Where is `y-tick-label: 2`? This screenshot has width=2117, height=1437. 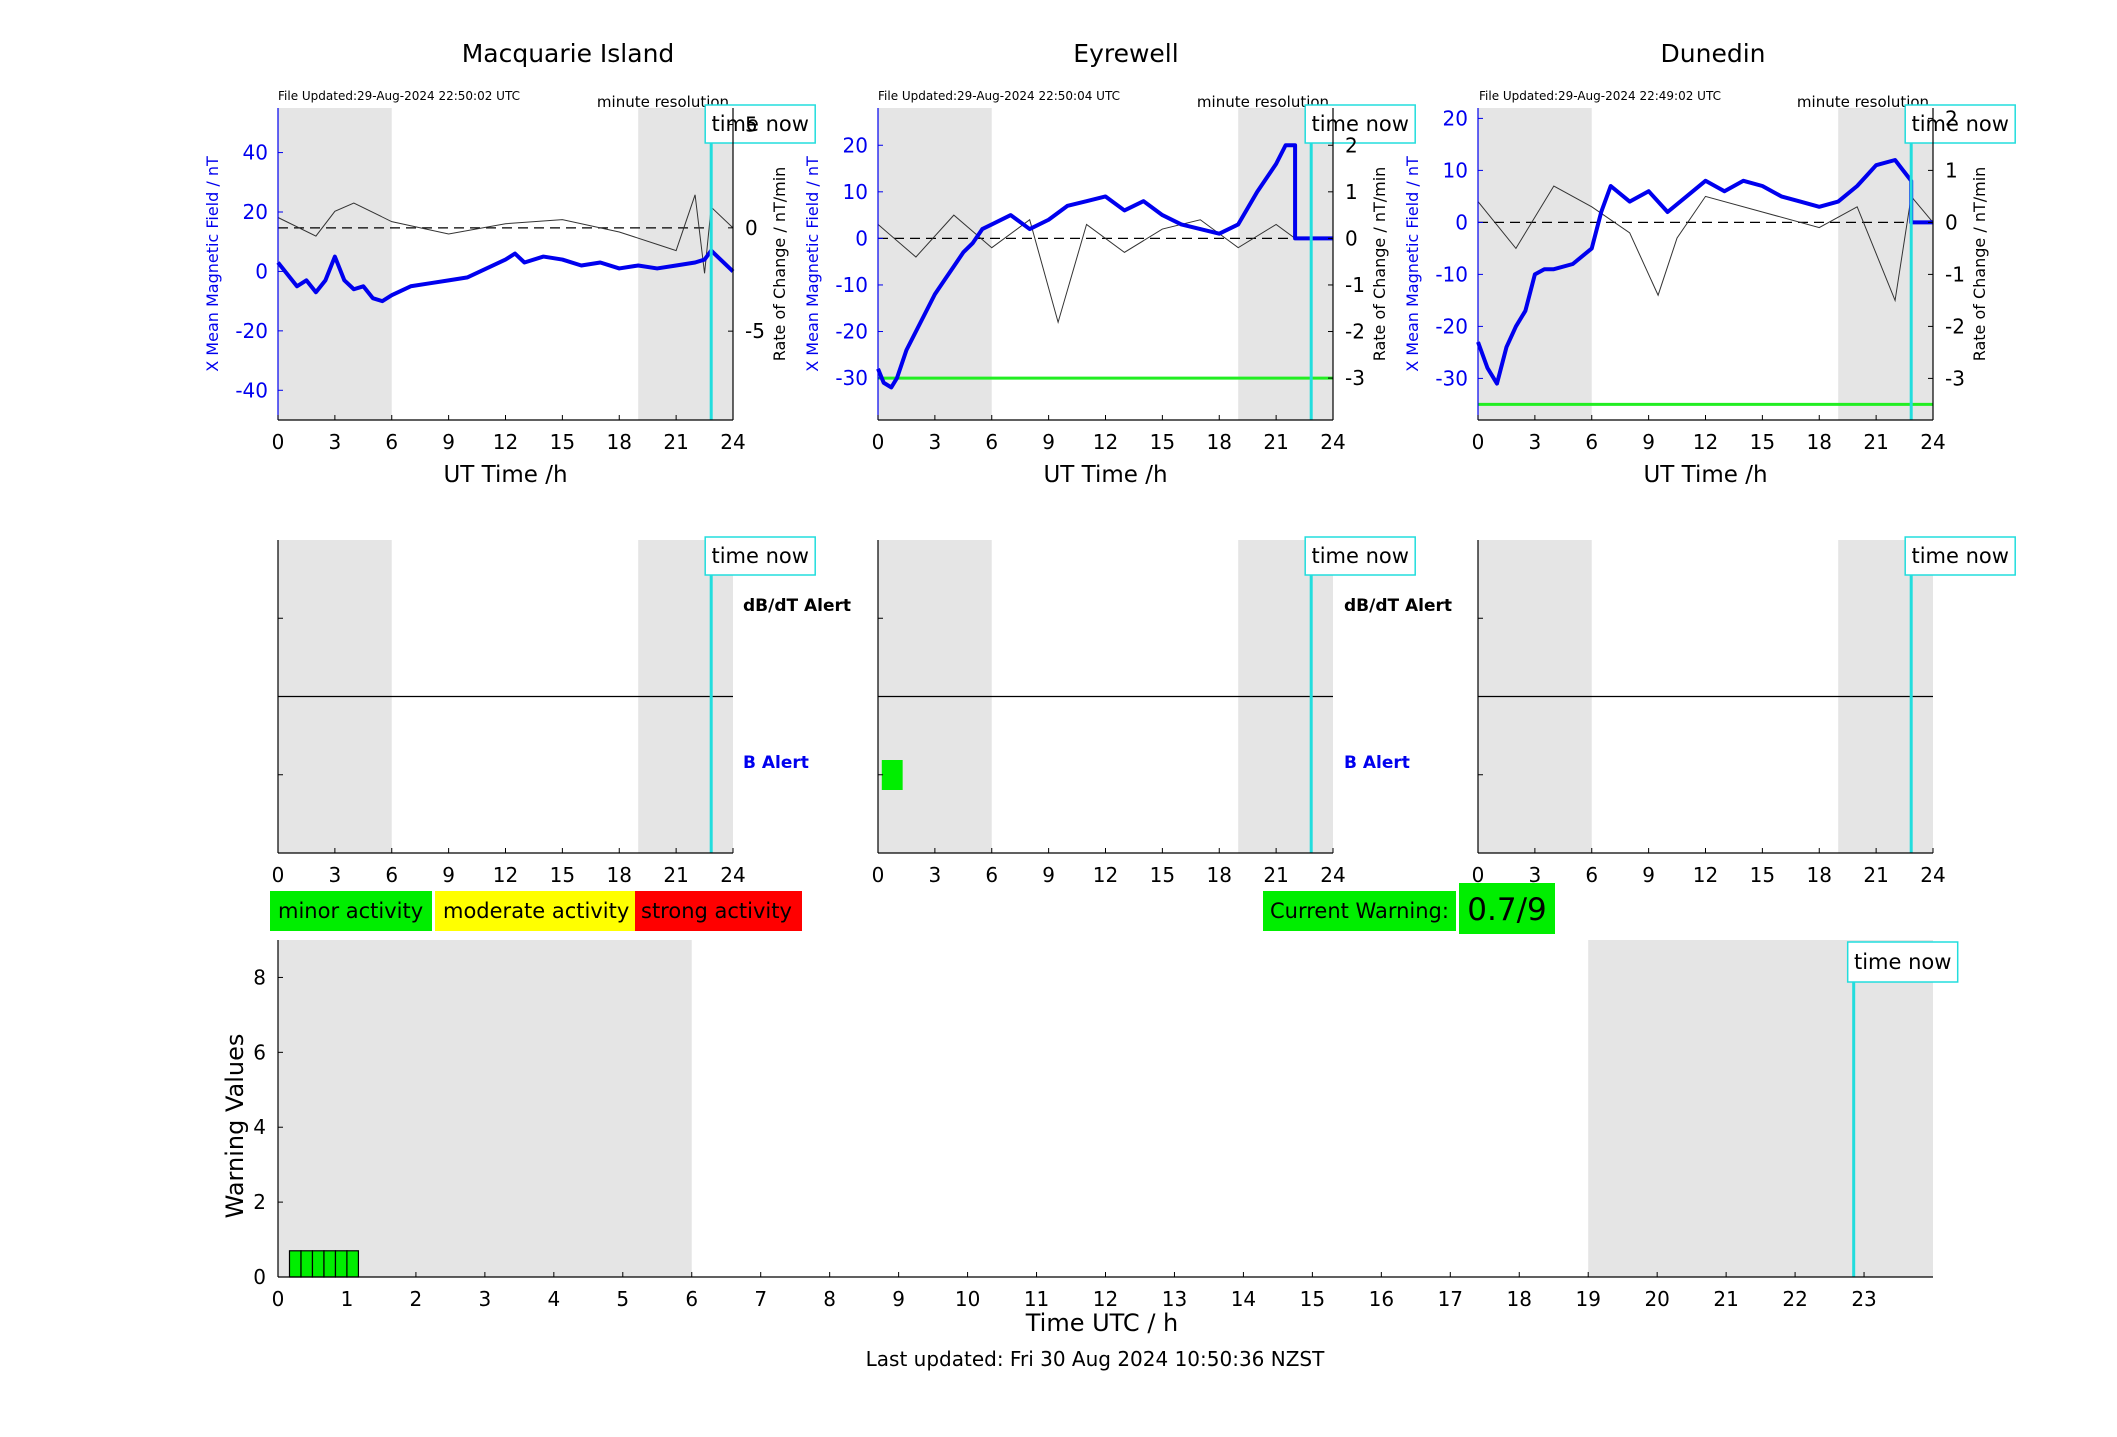
y-tick-label: 2 is located at coordinates (259, 1202).